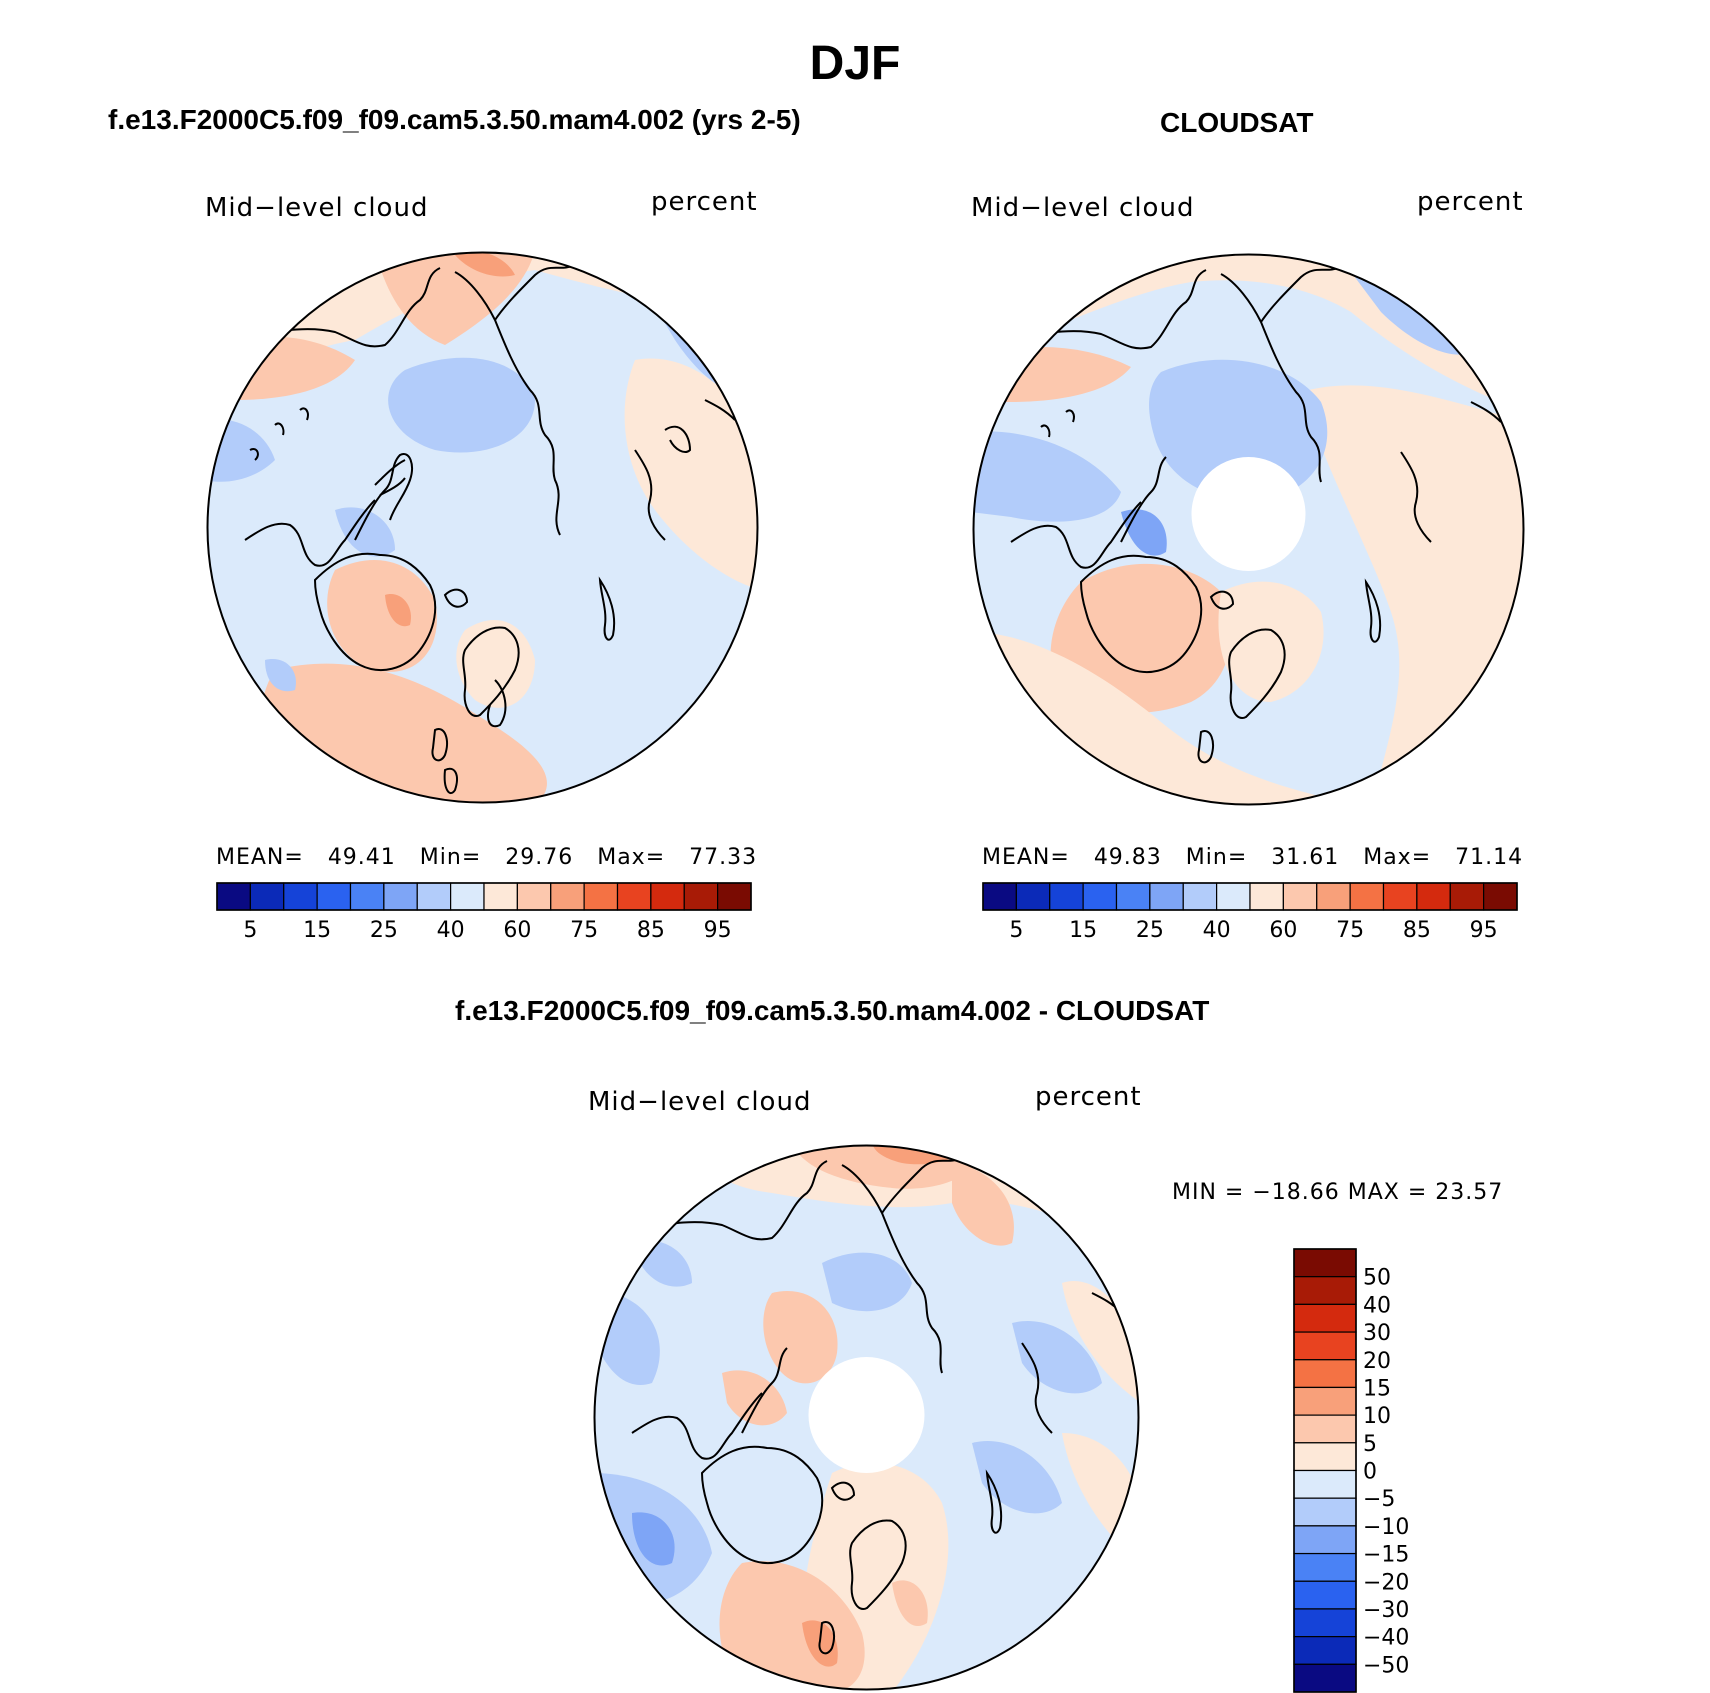 Image resolution: width=1710 pixels, height=1693 pixels. I want to click on polar-map-model, so click(482, 527).